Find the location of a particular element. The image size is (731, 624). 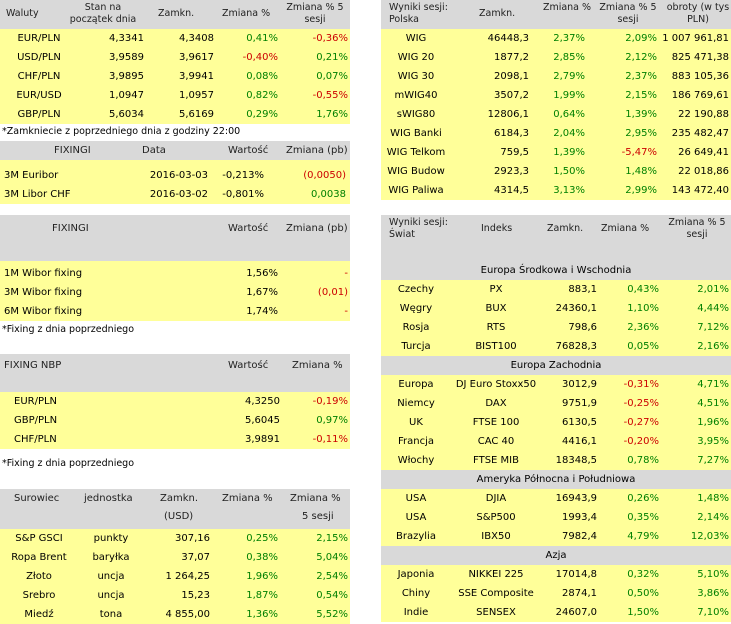

commodities-subheader-usd: (USD) is located at coordinates (179, 516).